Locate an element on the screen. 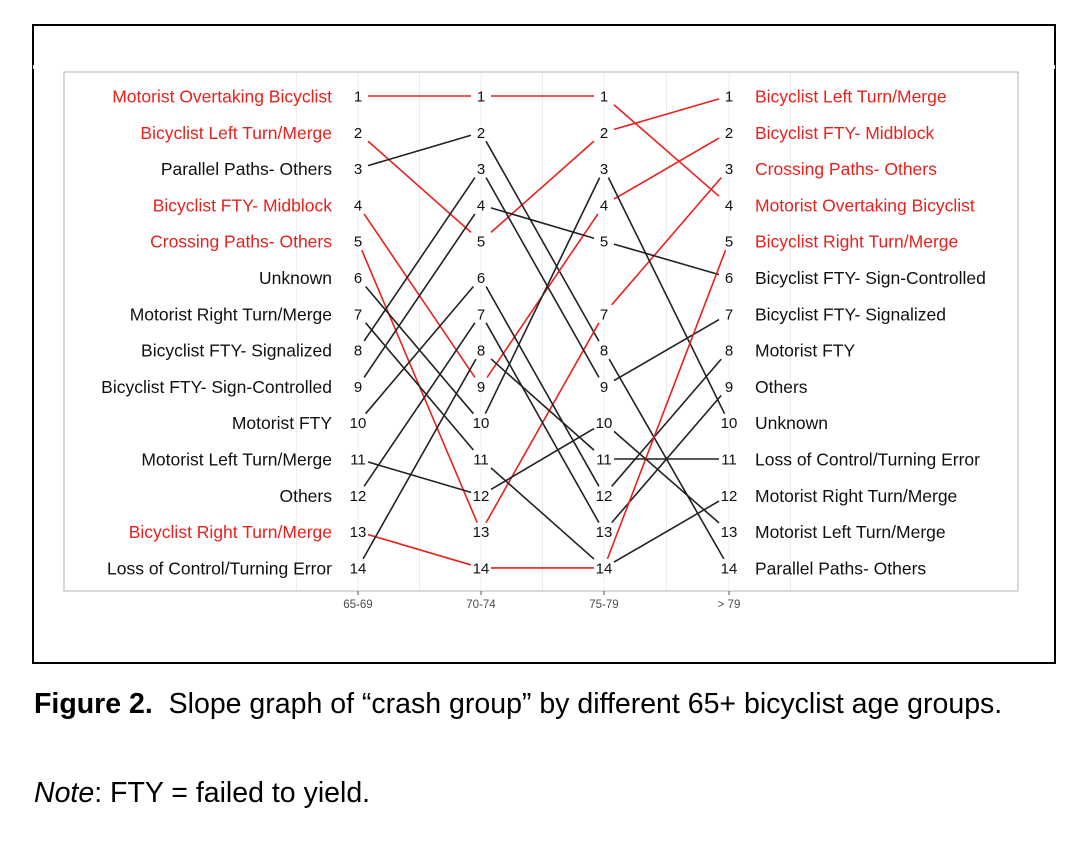 Image resolution: width=1091 pixels, height=858 pixels. group-name-left: Bicyclist FTY- Sign-Controlled is located at coordinates (216, 387).